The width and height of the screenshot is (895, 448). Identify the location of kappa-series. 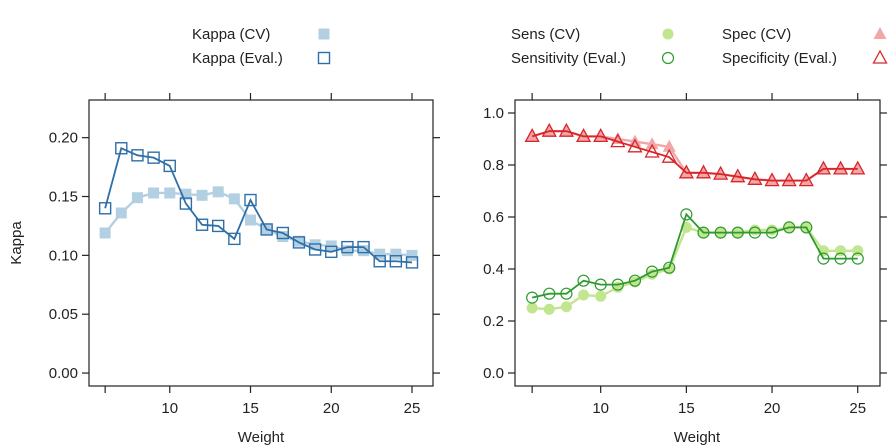
(258, 205).